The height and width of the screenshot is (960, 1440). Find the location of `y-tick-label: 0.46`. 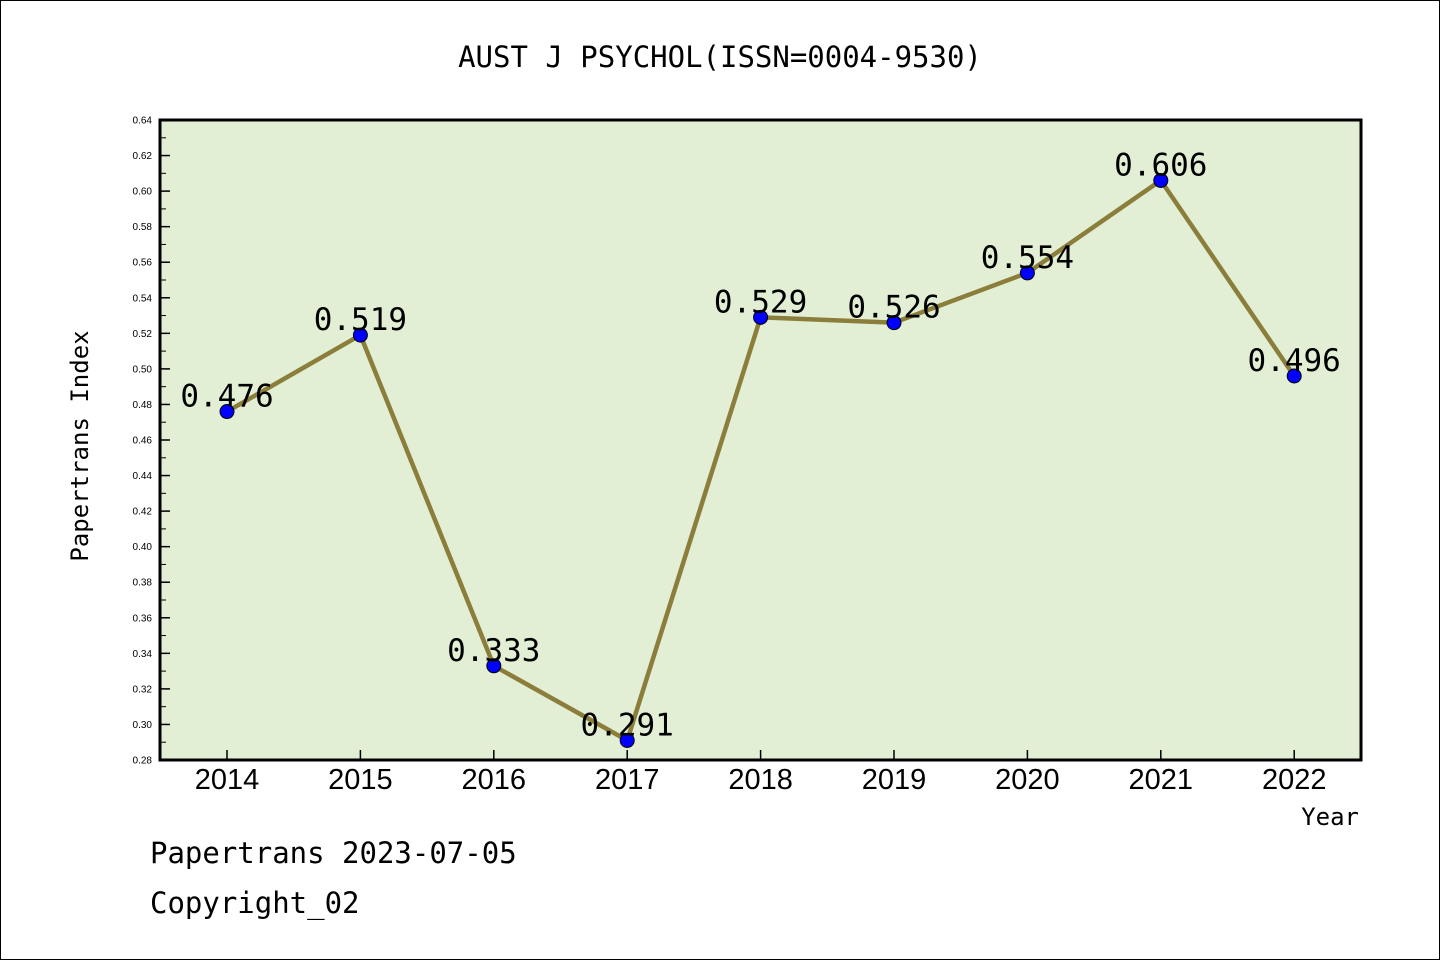

y-tick-label: 0.46 is located at coordinates (143, 441).